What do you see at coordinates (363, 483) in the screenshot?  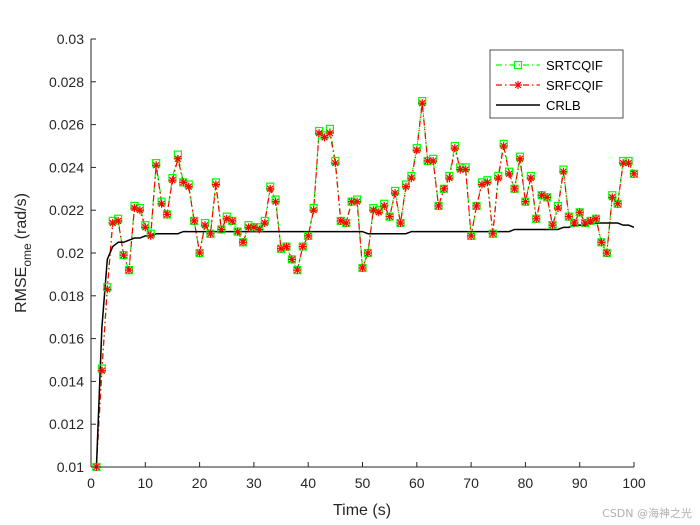 I see `x-tick-label: 50` at bounding box center [363, 483].